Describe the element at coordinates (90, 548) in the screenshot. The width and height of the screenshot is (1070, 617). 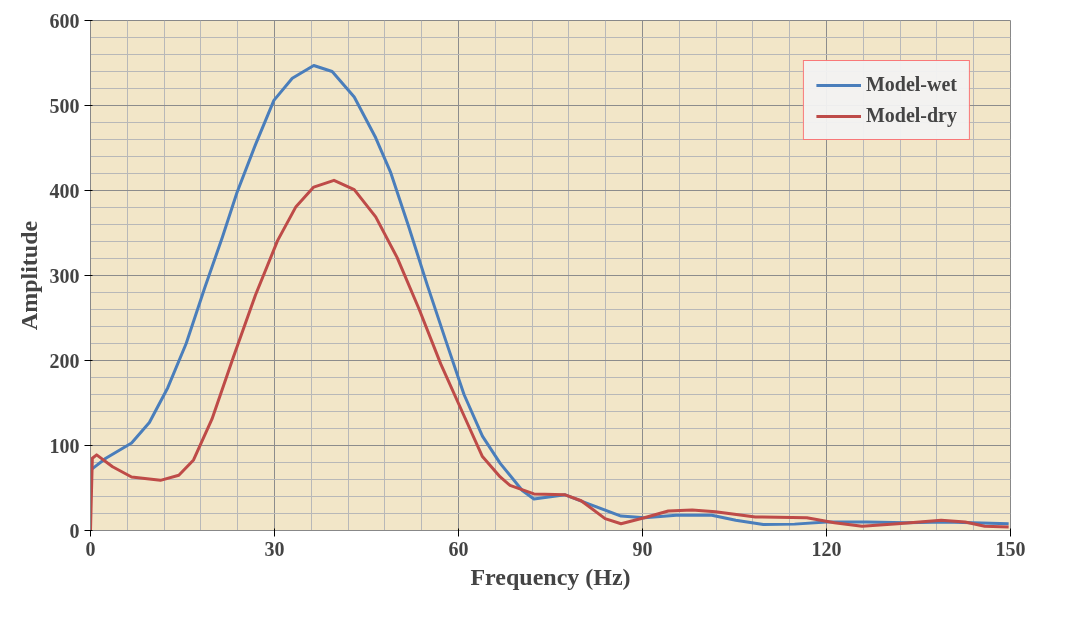
I see `x-tick-label: 0` at that location.